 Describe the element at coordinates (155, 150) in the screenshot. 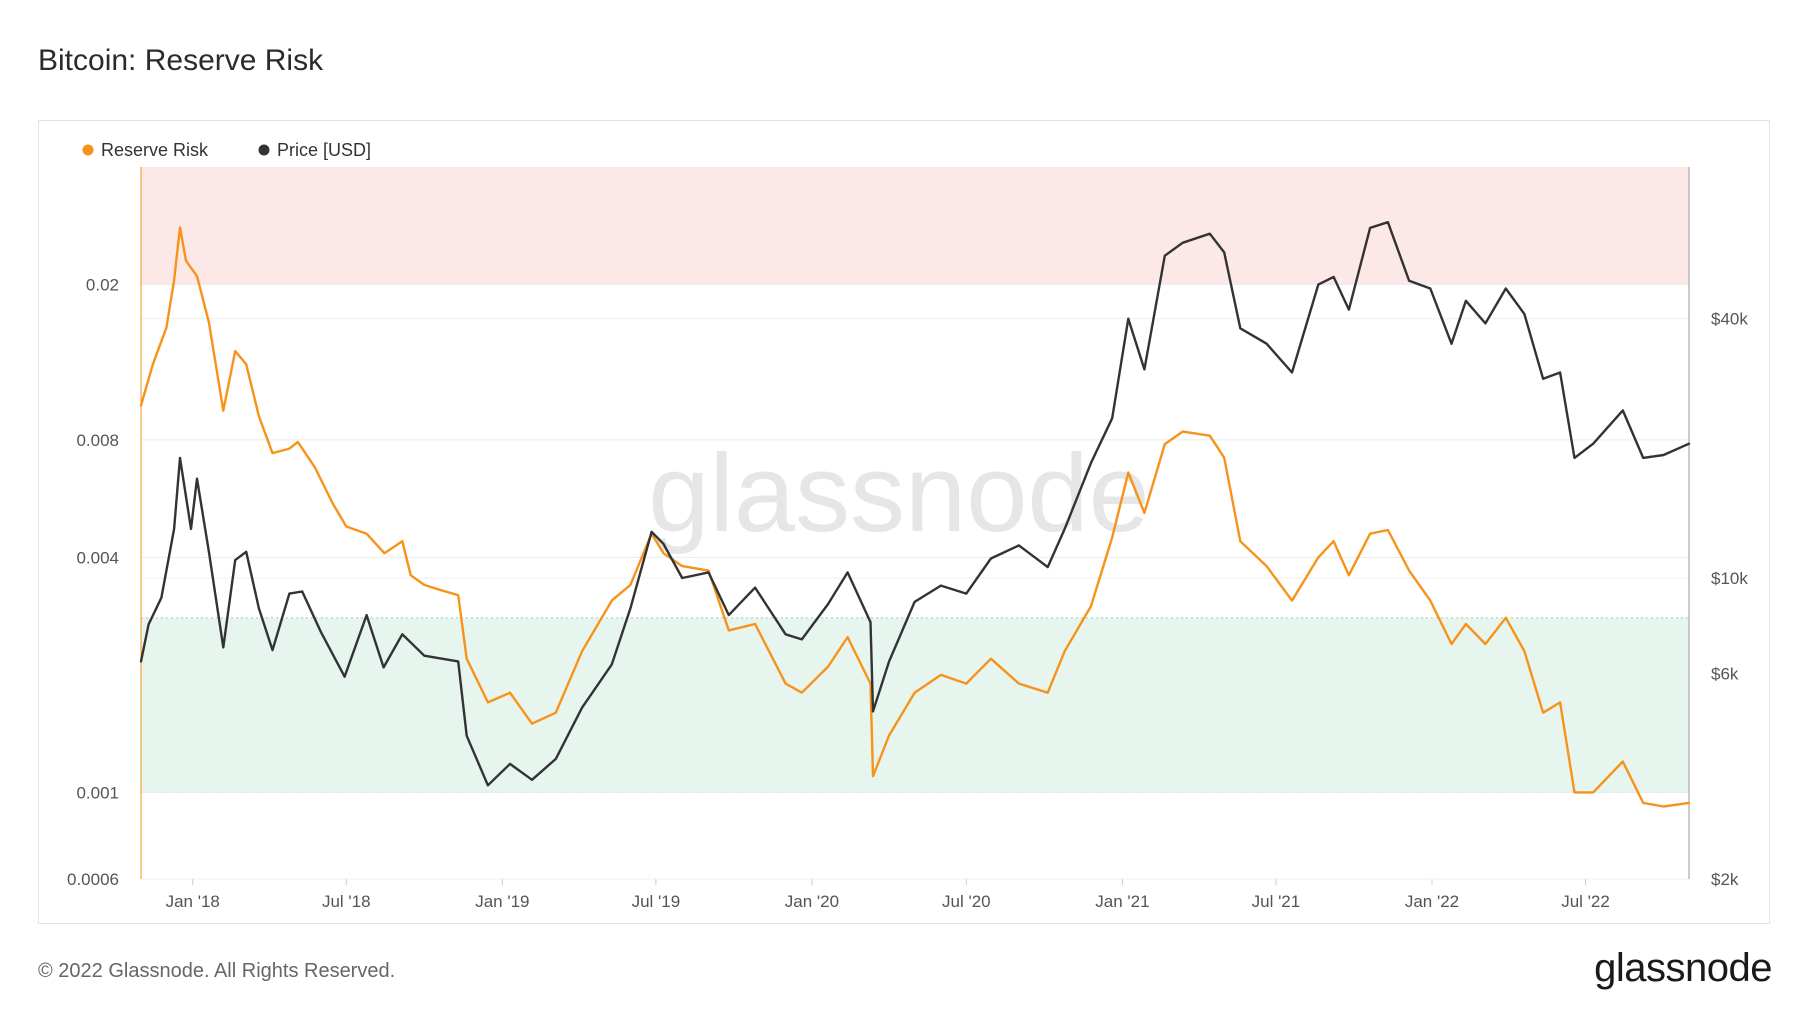

I see `legend-label-reserve-risk: Reserve Risk` at that location.